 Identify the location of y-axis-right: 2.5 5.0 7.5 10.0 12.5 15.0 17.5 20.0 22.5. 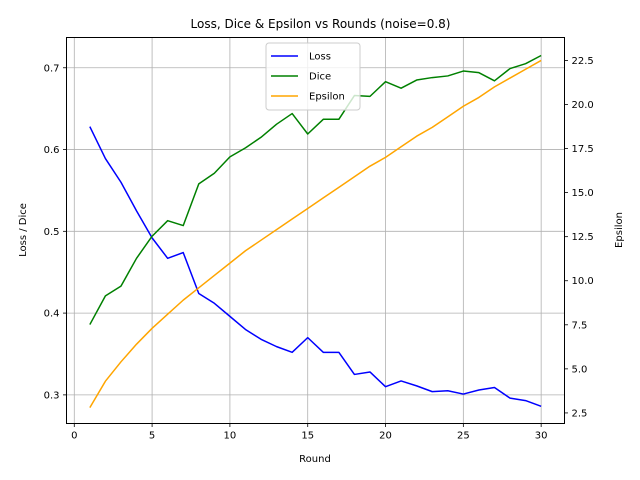
(579, 237).